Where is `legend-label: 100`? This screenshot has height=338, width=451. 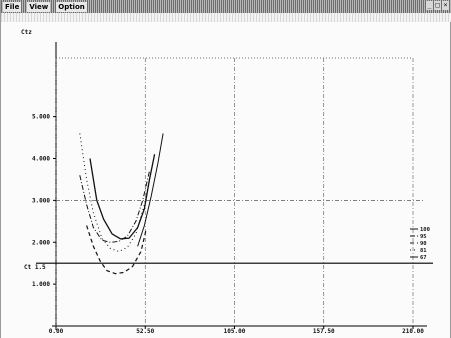 legend-label: 100 is located at coordinates (425, 230).